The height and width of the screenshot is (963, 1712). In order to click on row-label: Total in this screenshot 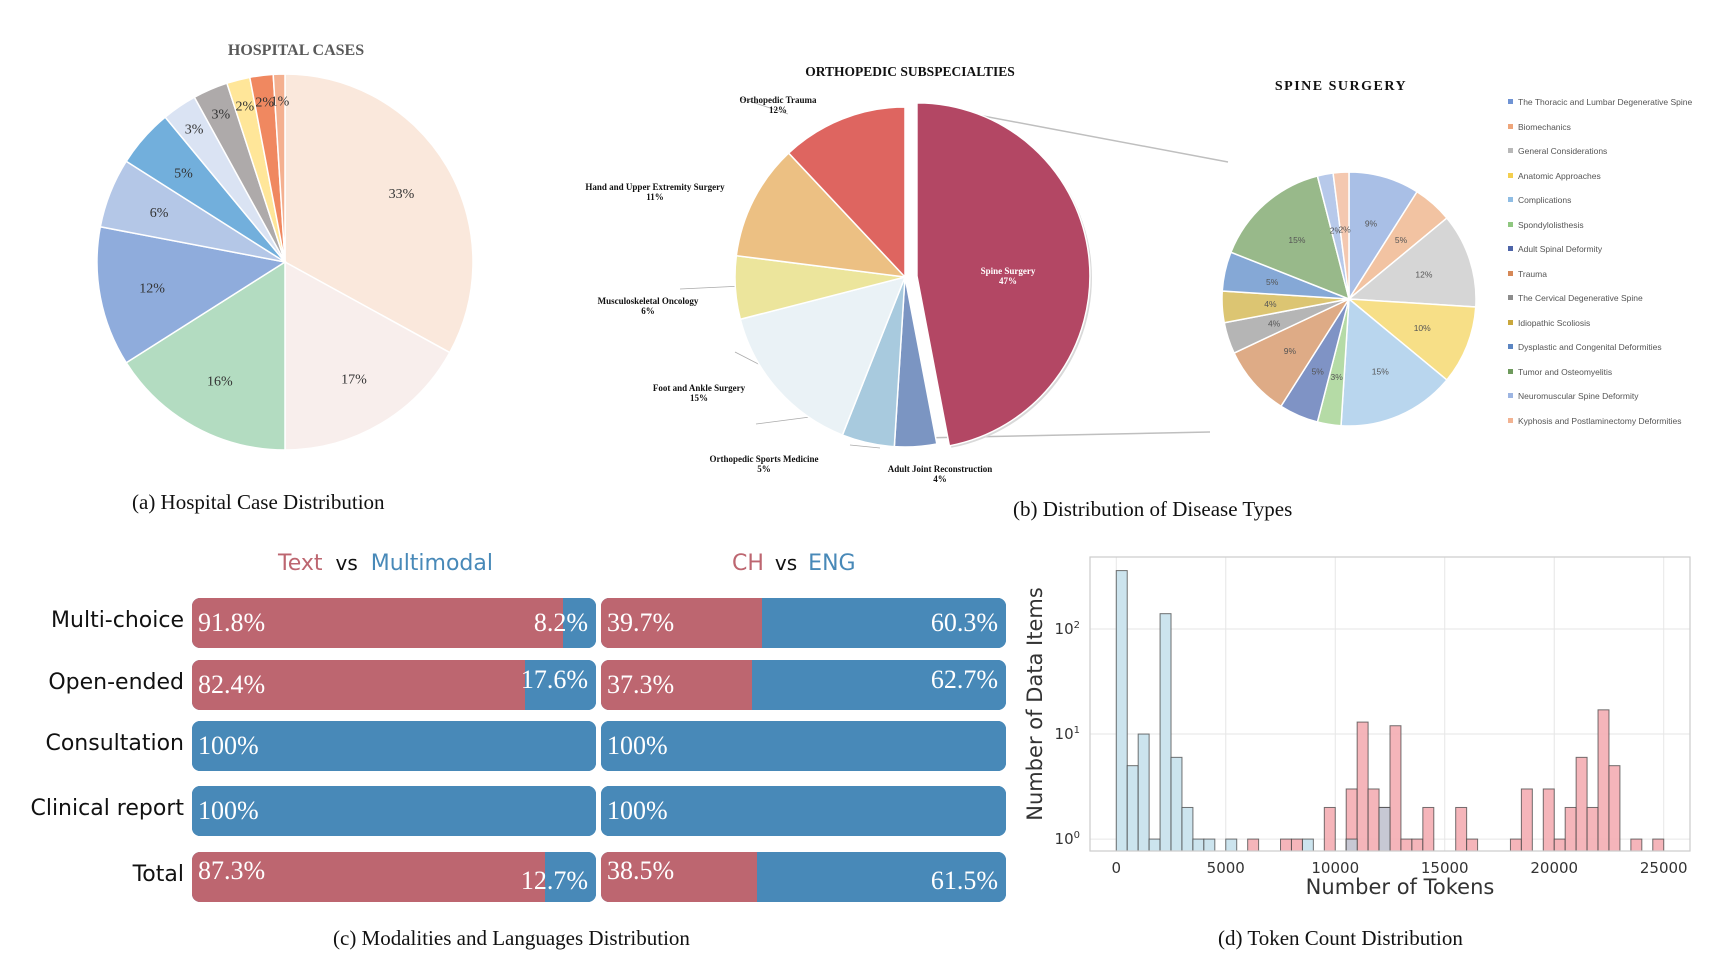, I will do `click(158, 874)`.